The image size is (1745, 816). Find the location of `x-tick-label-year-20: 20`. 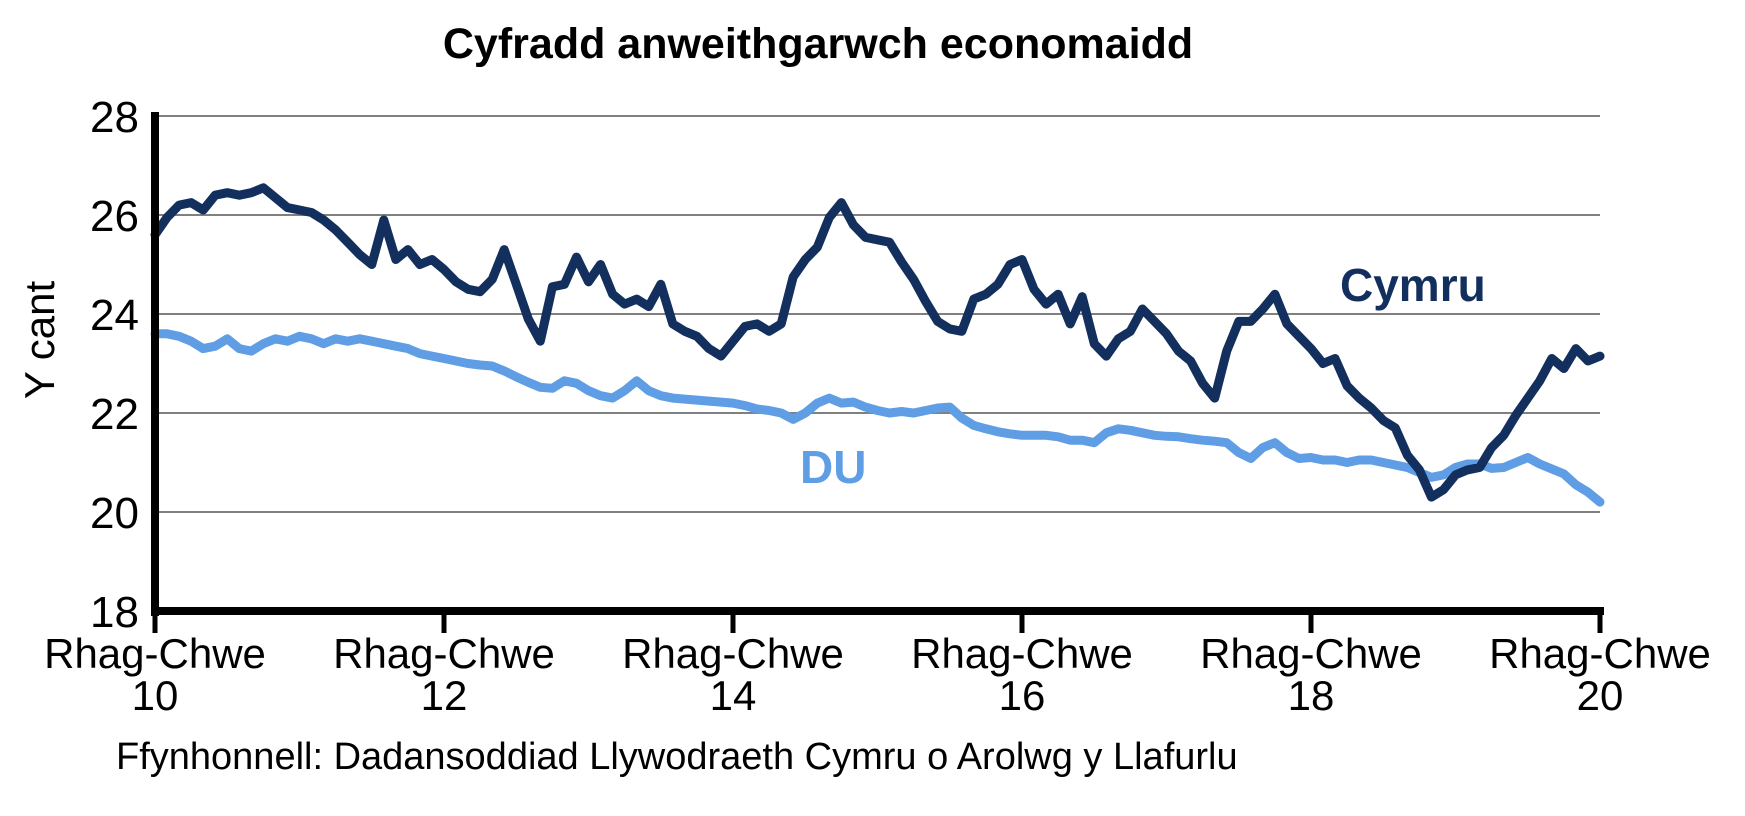

x-tick-label-year-20: 20 is located at coordinates (1600, 695).